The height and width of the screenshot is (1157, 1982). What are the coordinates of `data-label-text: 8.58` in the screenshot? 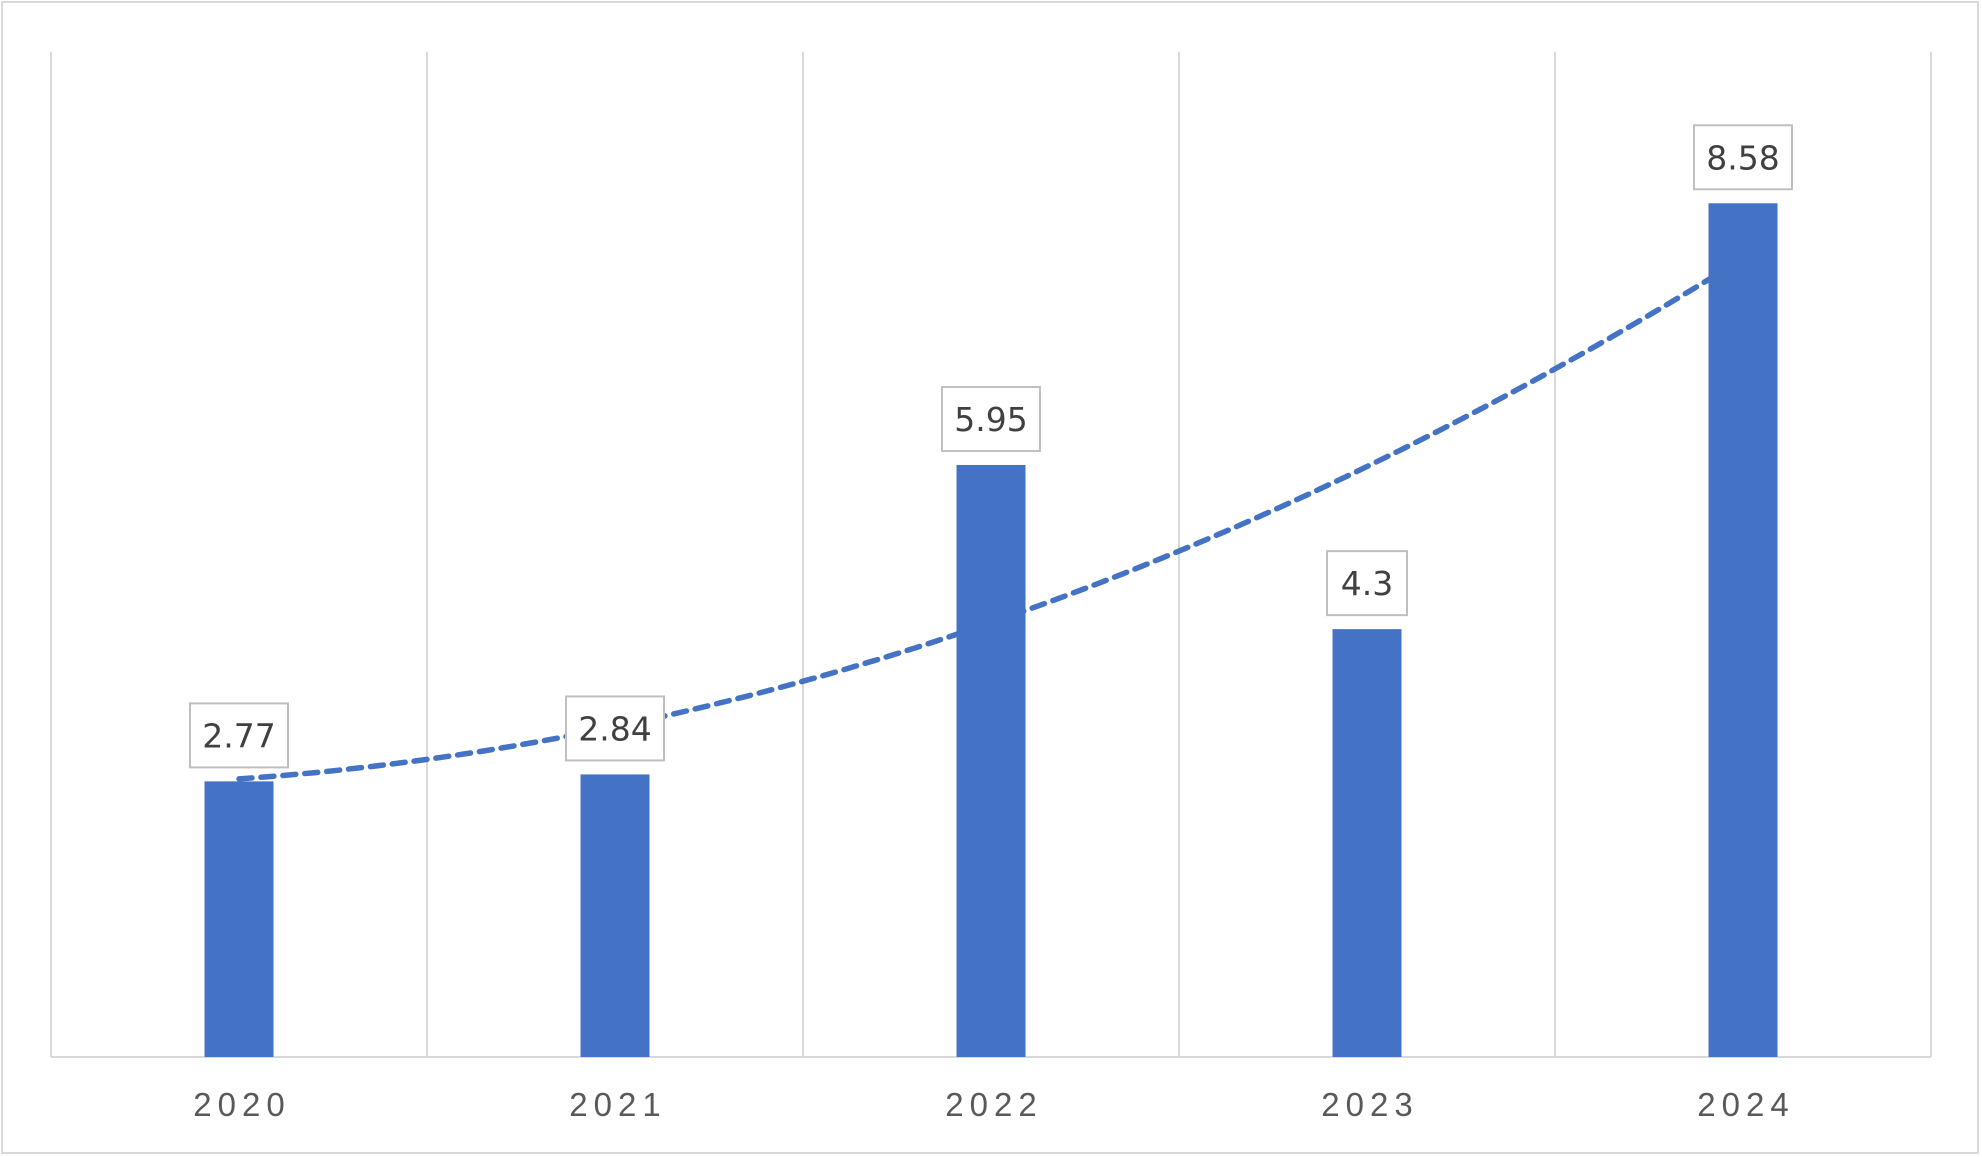 It's located at (1742, 157).